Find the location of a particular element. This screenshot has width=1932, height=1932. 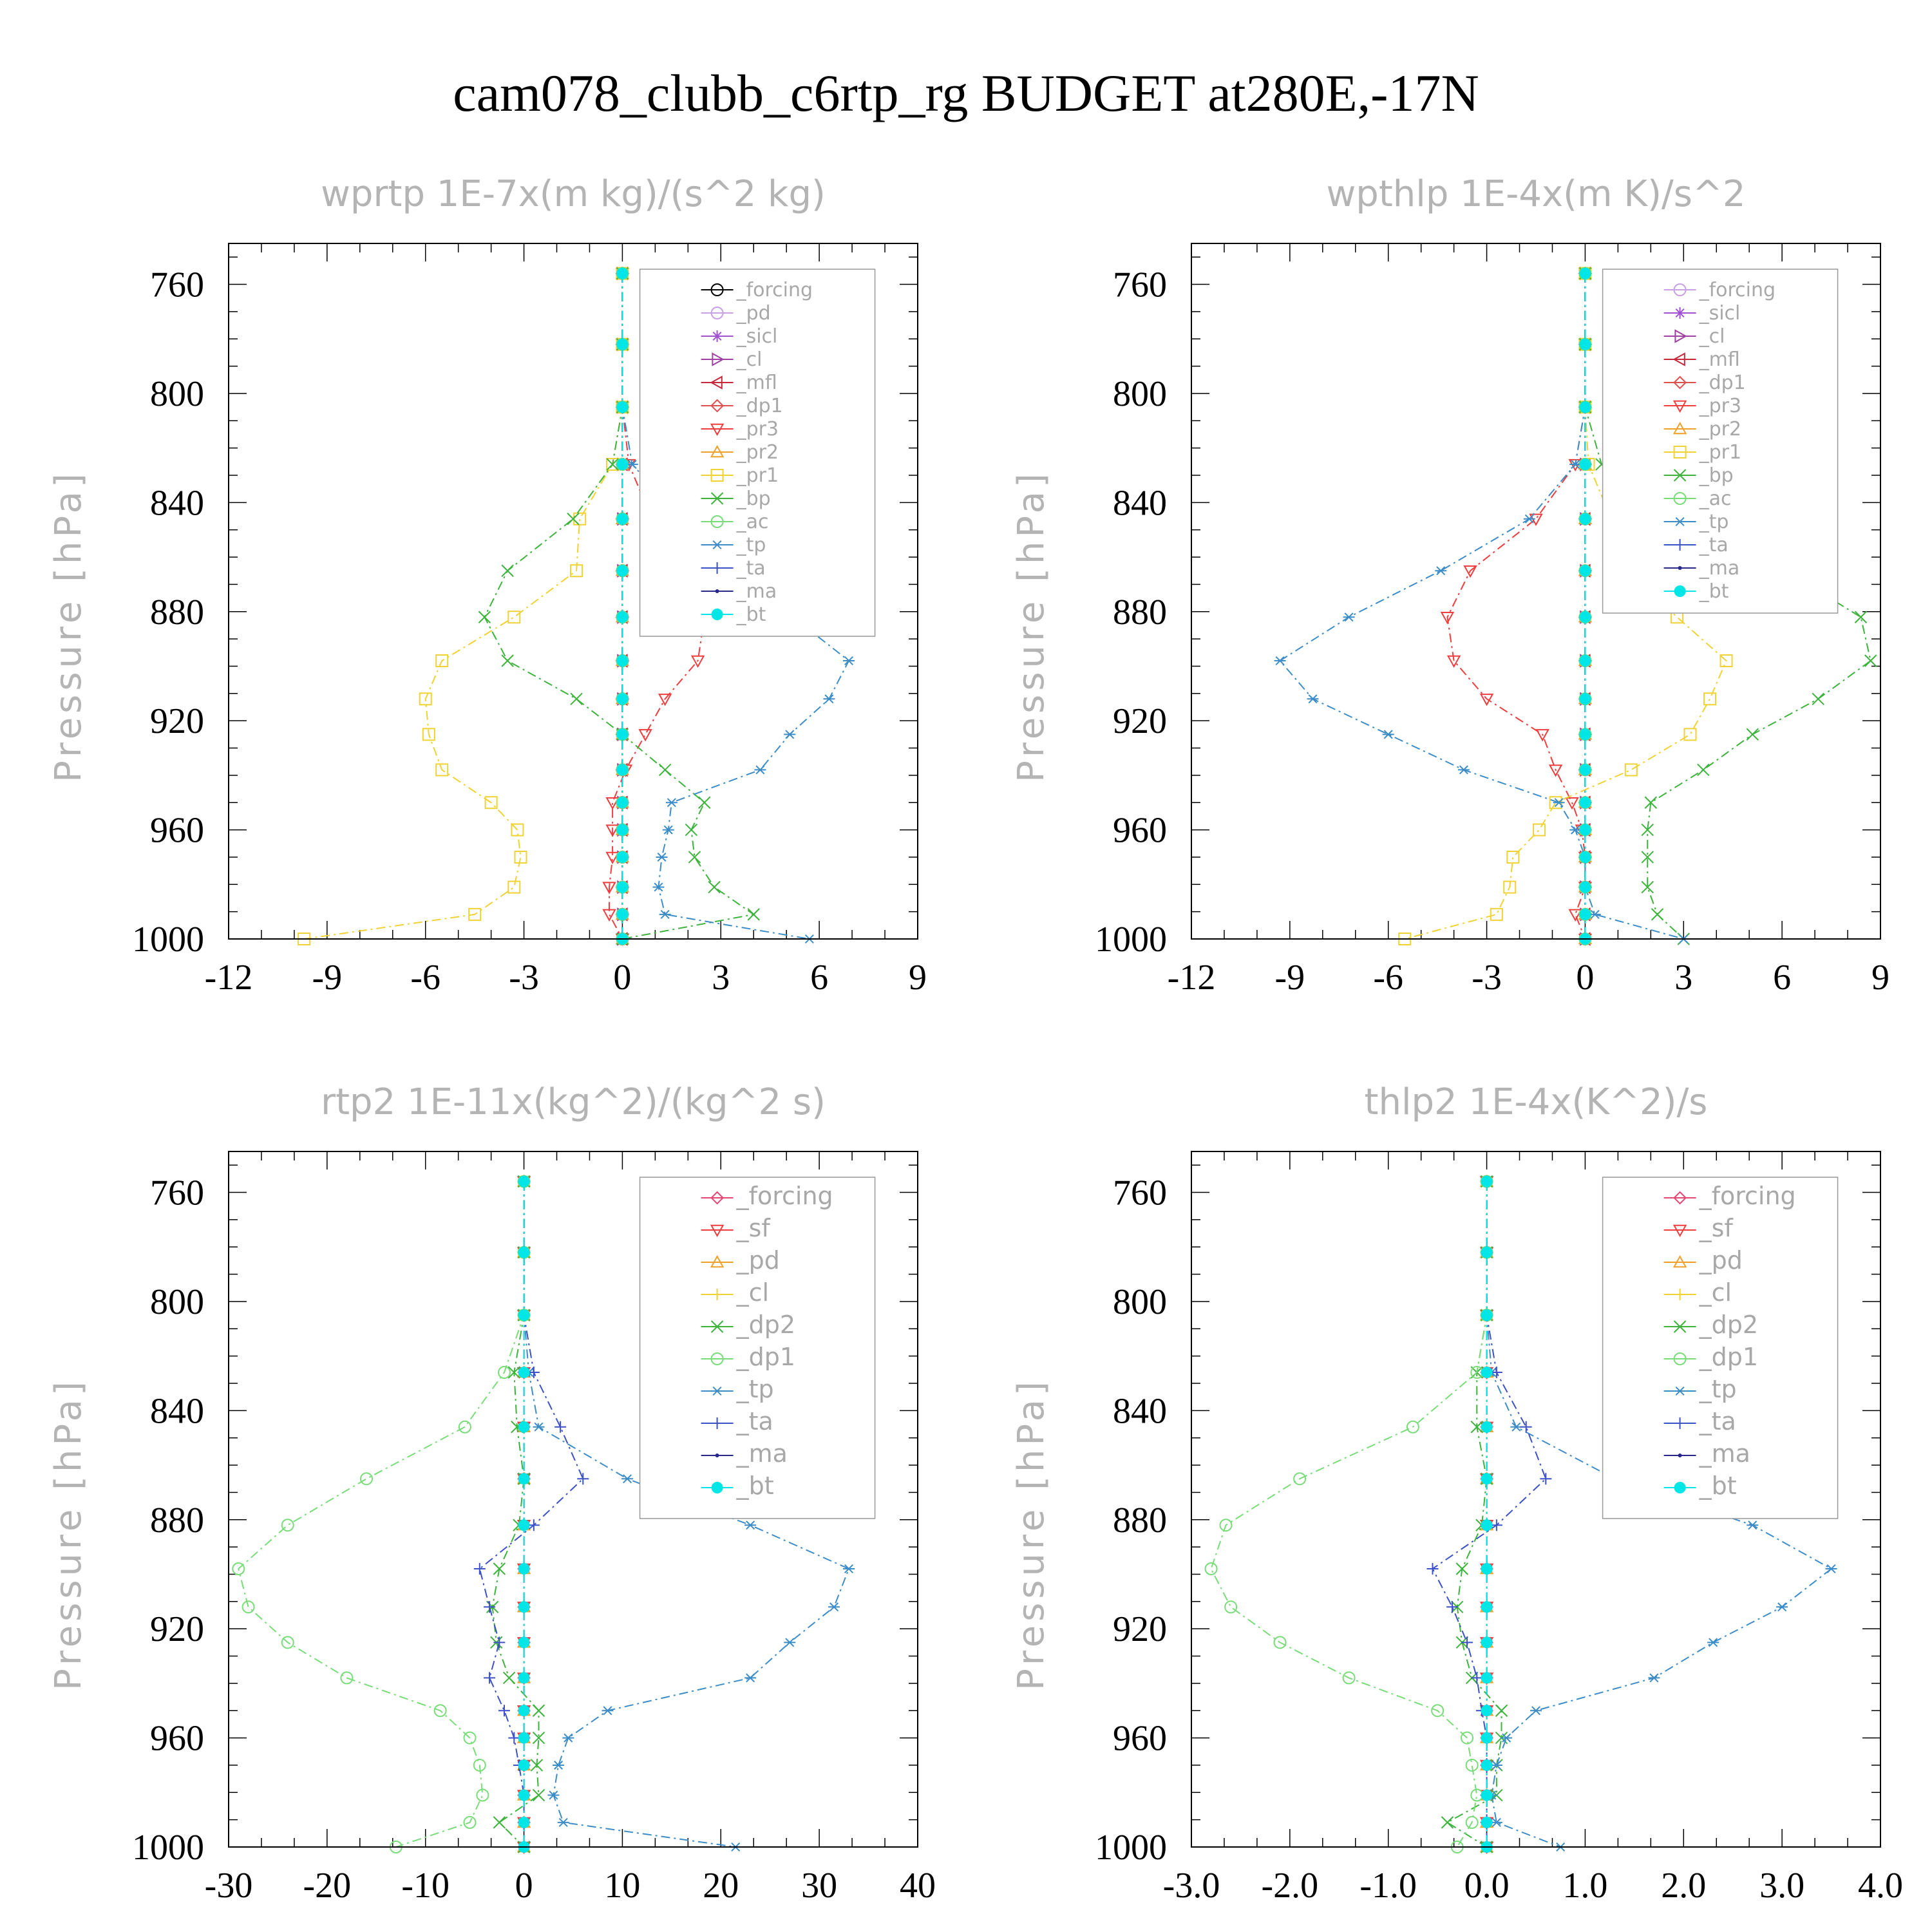

legend-label: _dp1 is located at coordinates (759, 406).